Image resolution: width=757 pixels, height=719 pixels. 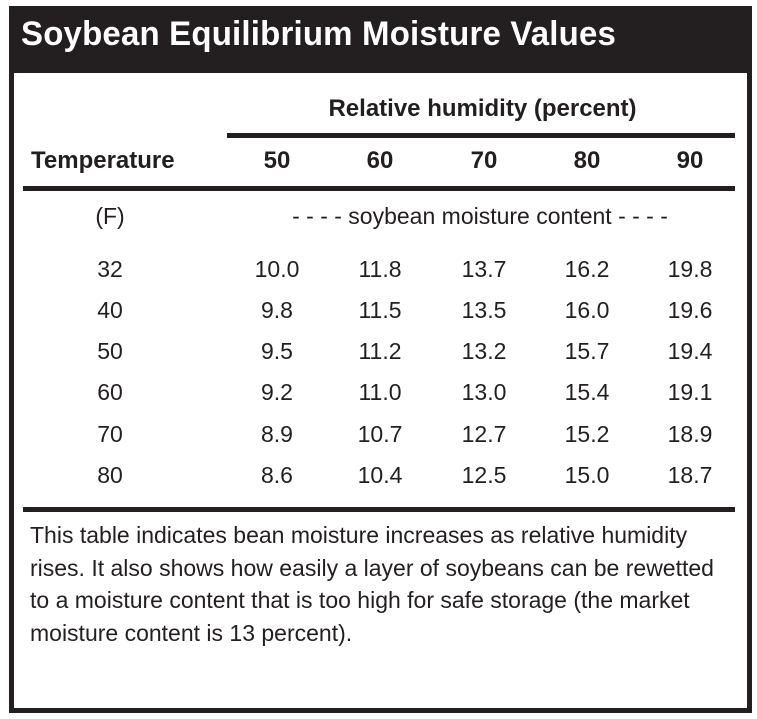 What do you see at coordinates (484, 269) in the screenshot?
I see `table-cell: 13.7` at bounding box center [484, 269].